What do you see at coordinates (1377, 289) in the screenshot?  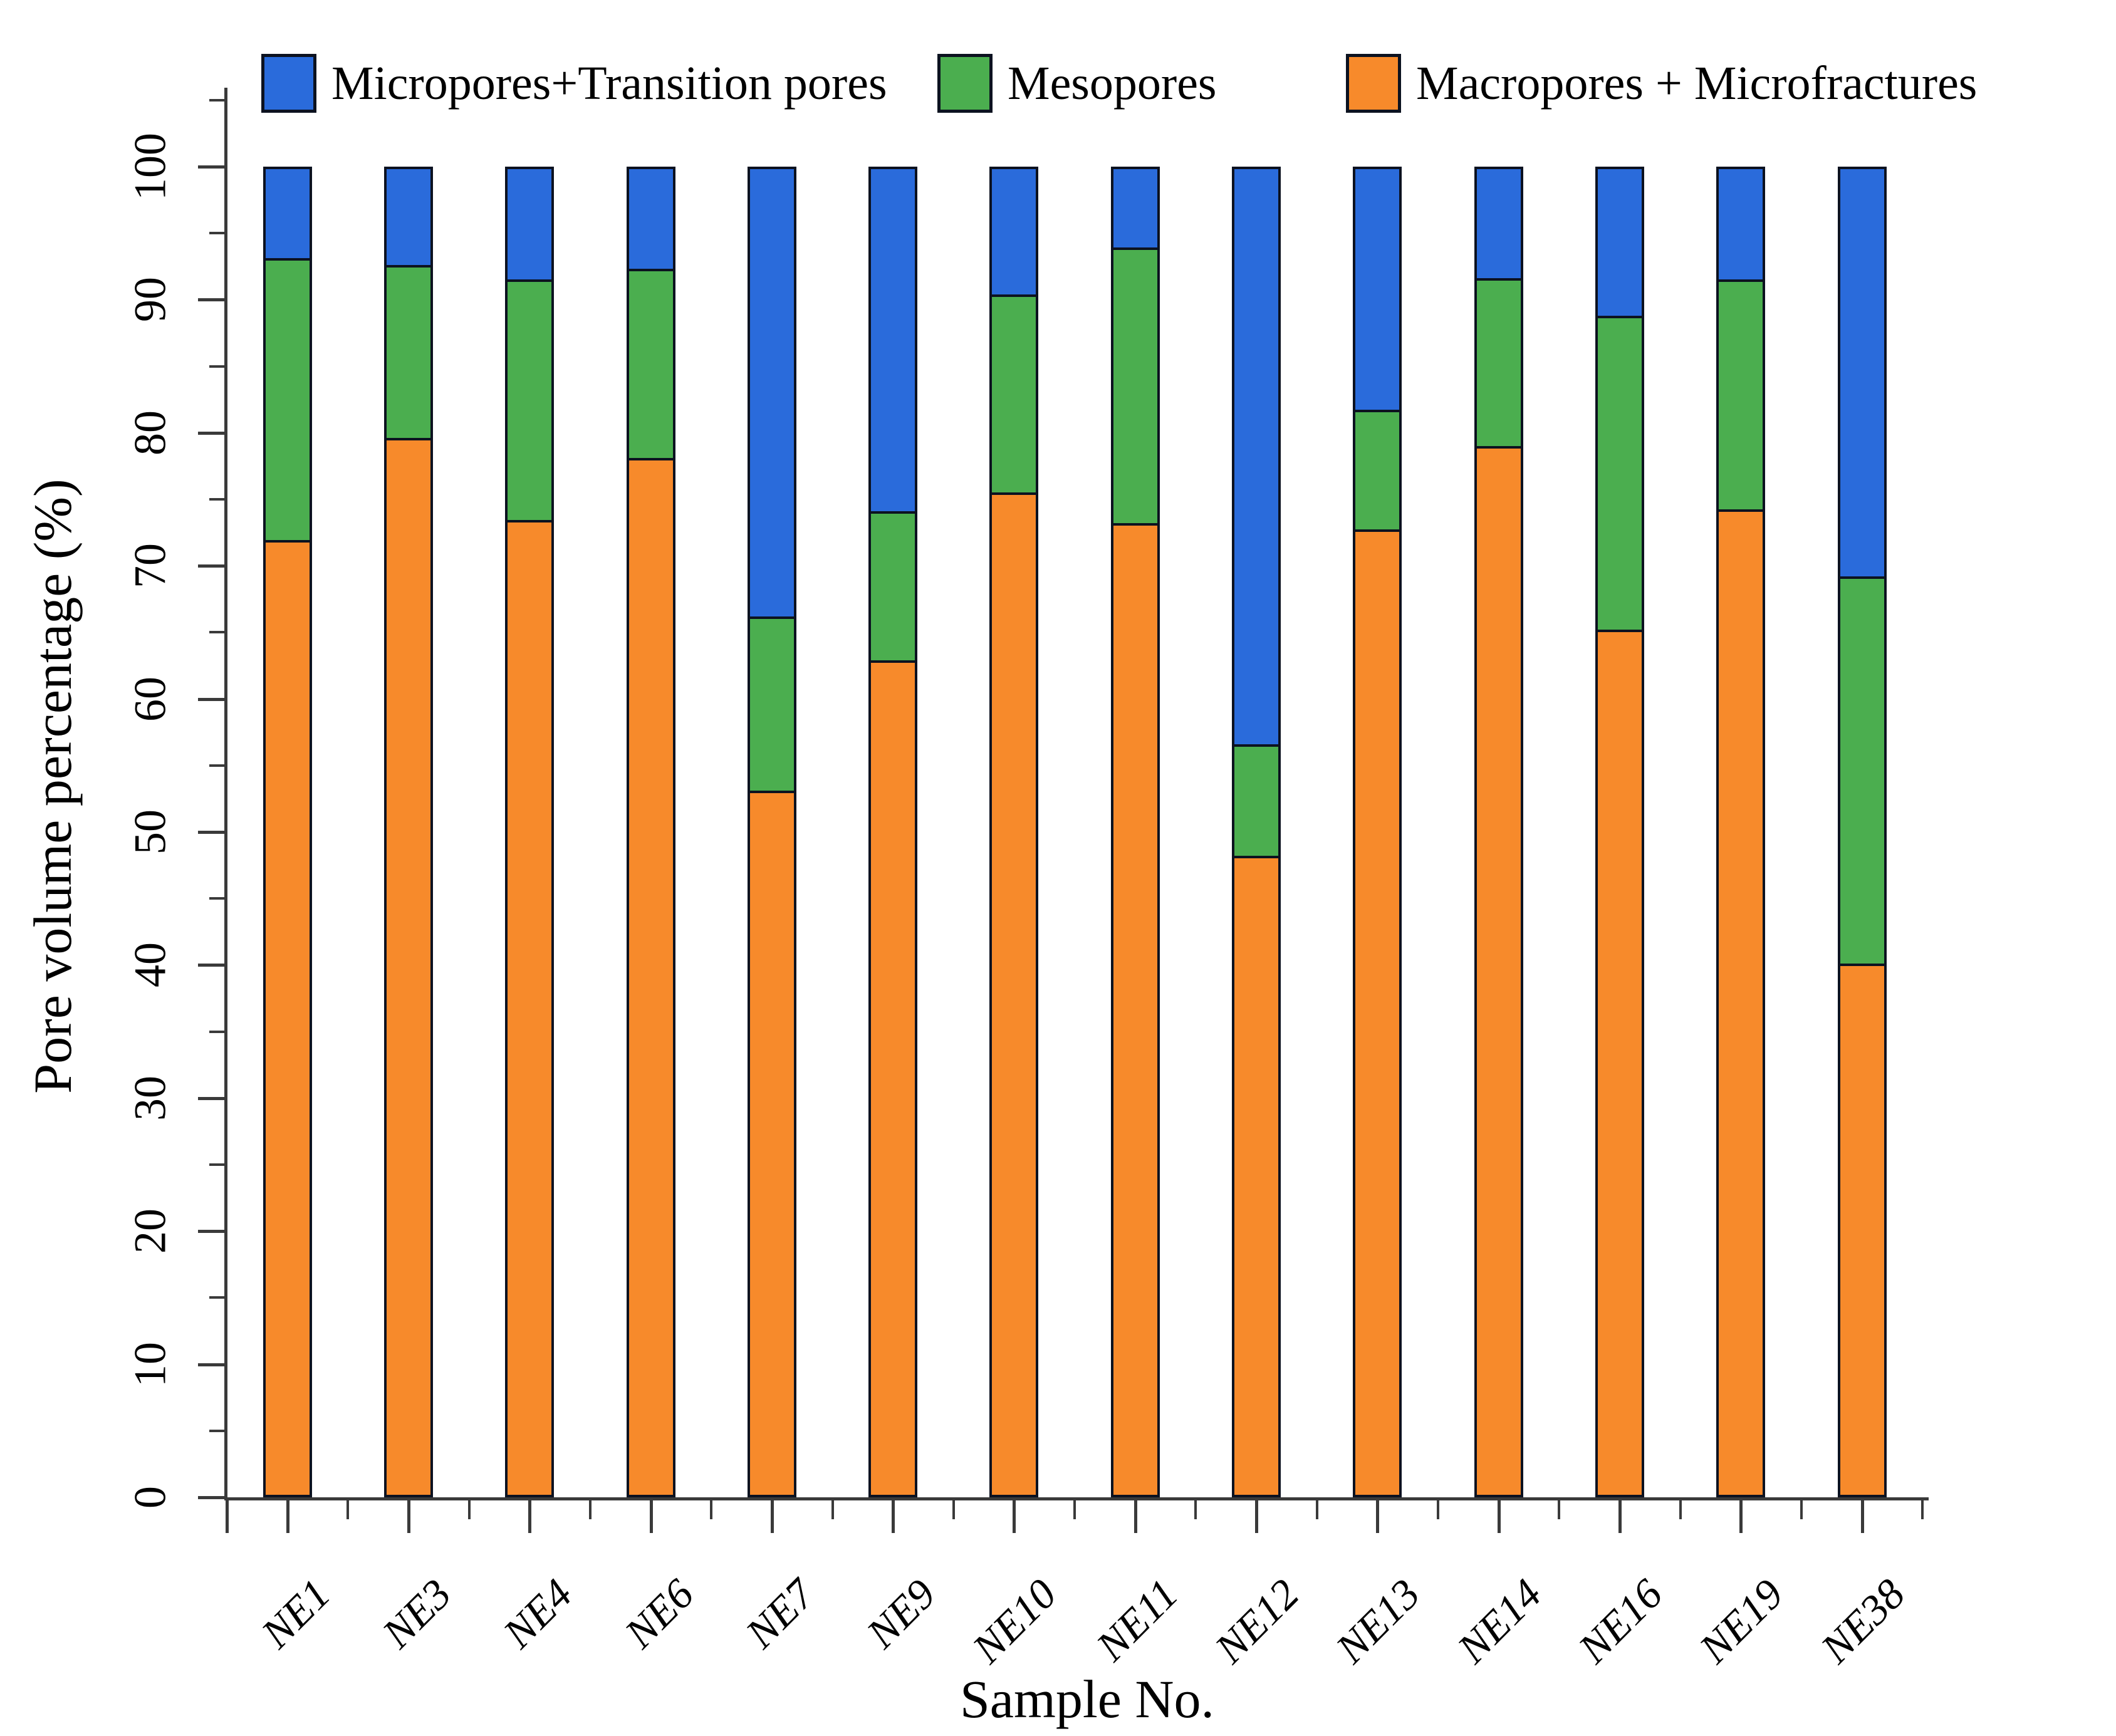 I see `bar-segment-ne13-micropores-transition-pores` at bounding box center [1377, 289].